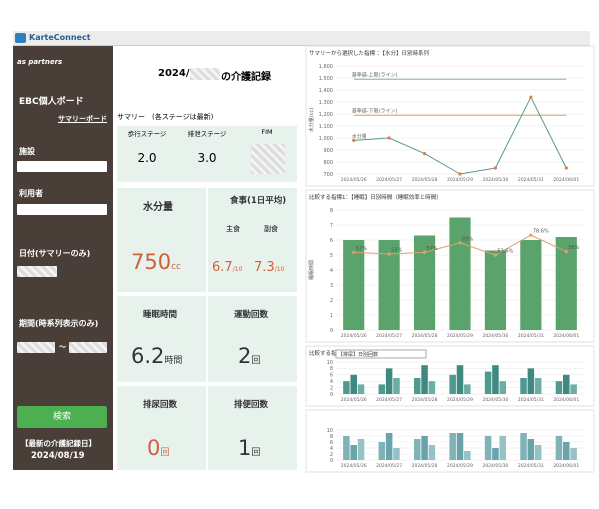 This screenshot has height=509, width=599. What do you see at coordinates (256, 453) in the screenshot?
I see `unit: 回` at bounding box center [256, 453].